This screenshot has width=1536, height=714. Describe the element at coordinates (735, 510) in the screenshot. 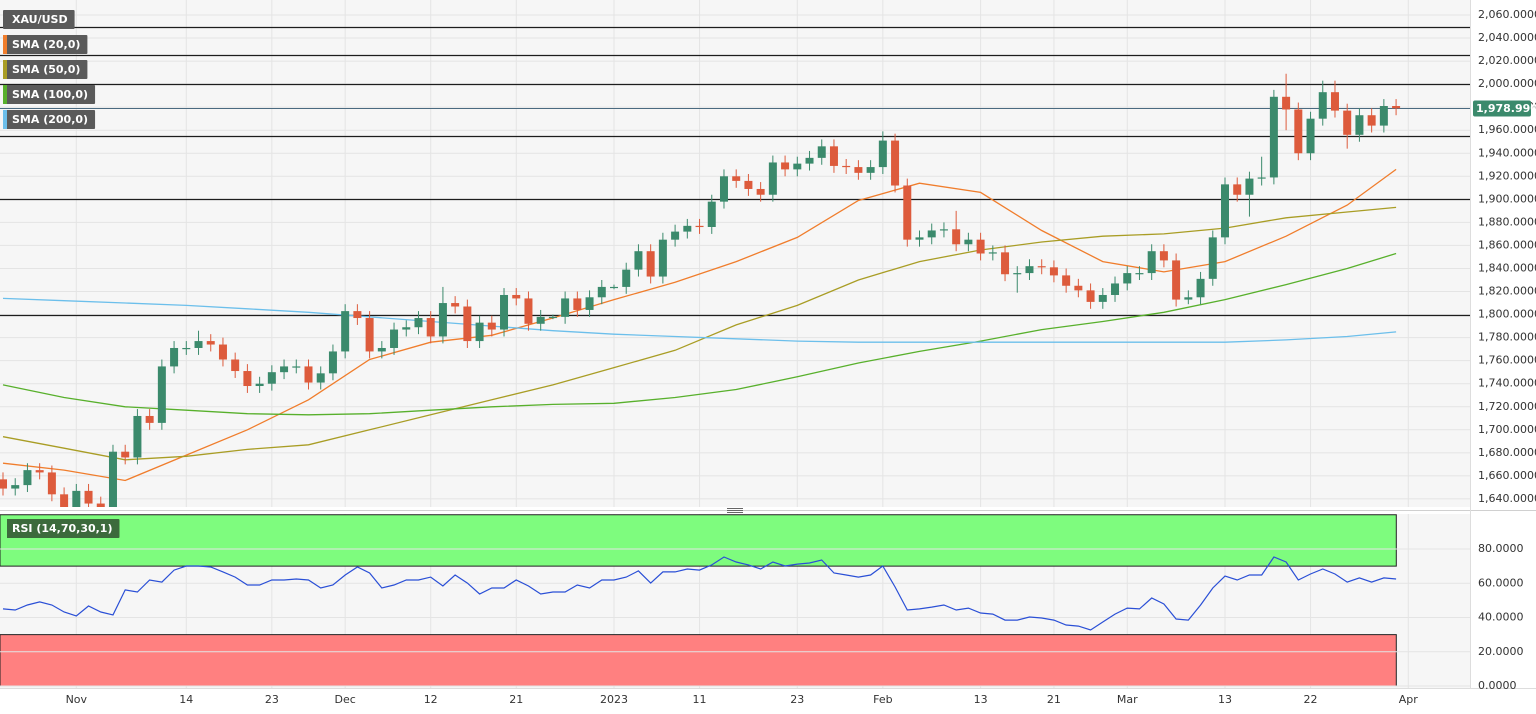

I see `divider-handle` at that location.